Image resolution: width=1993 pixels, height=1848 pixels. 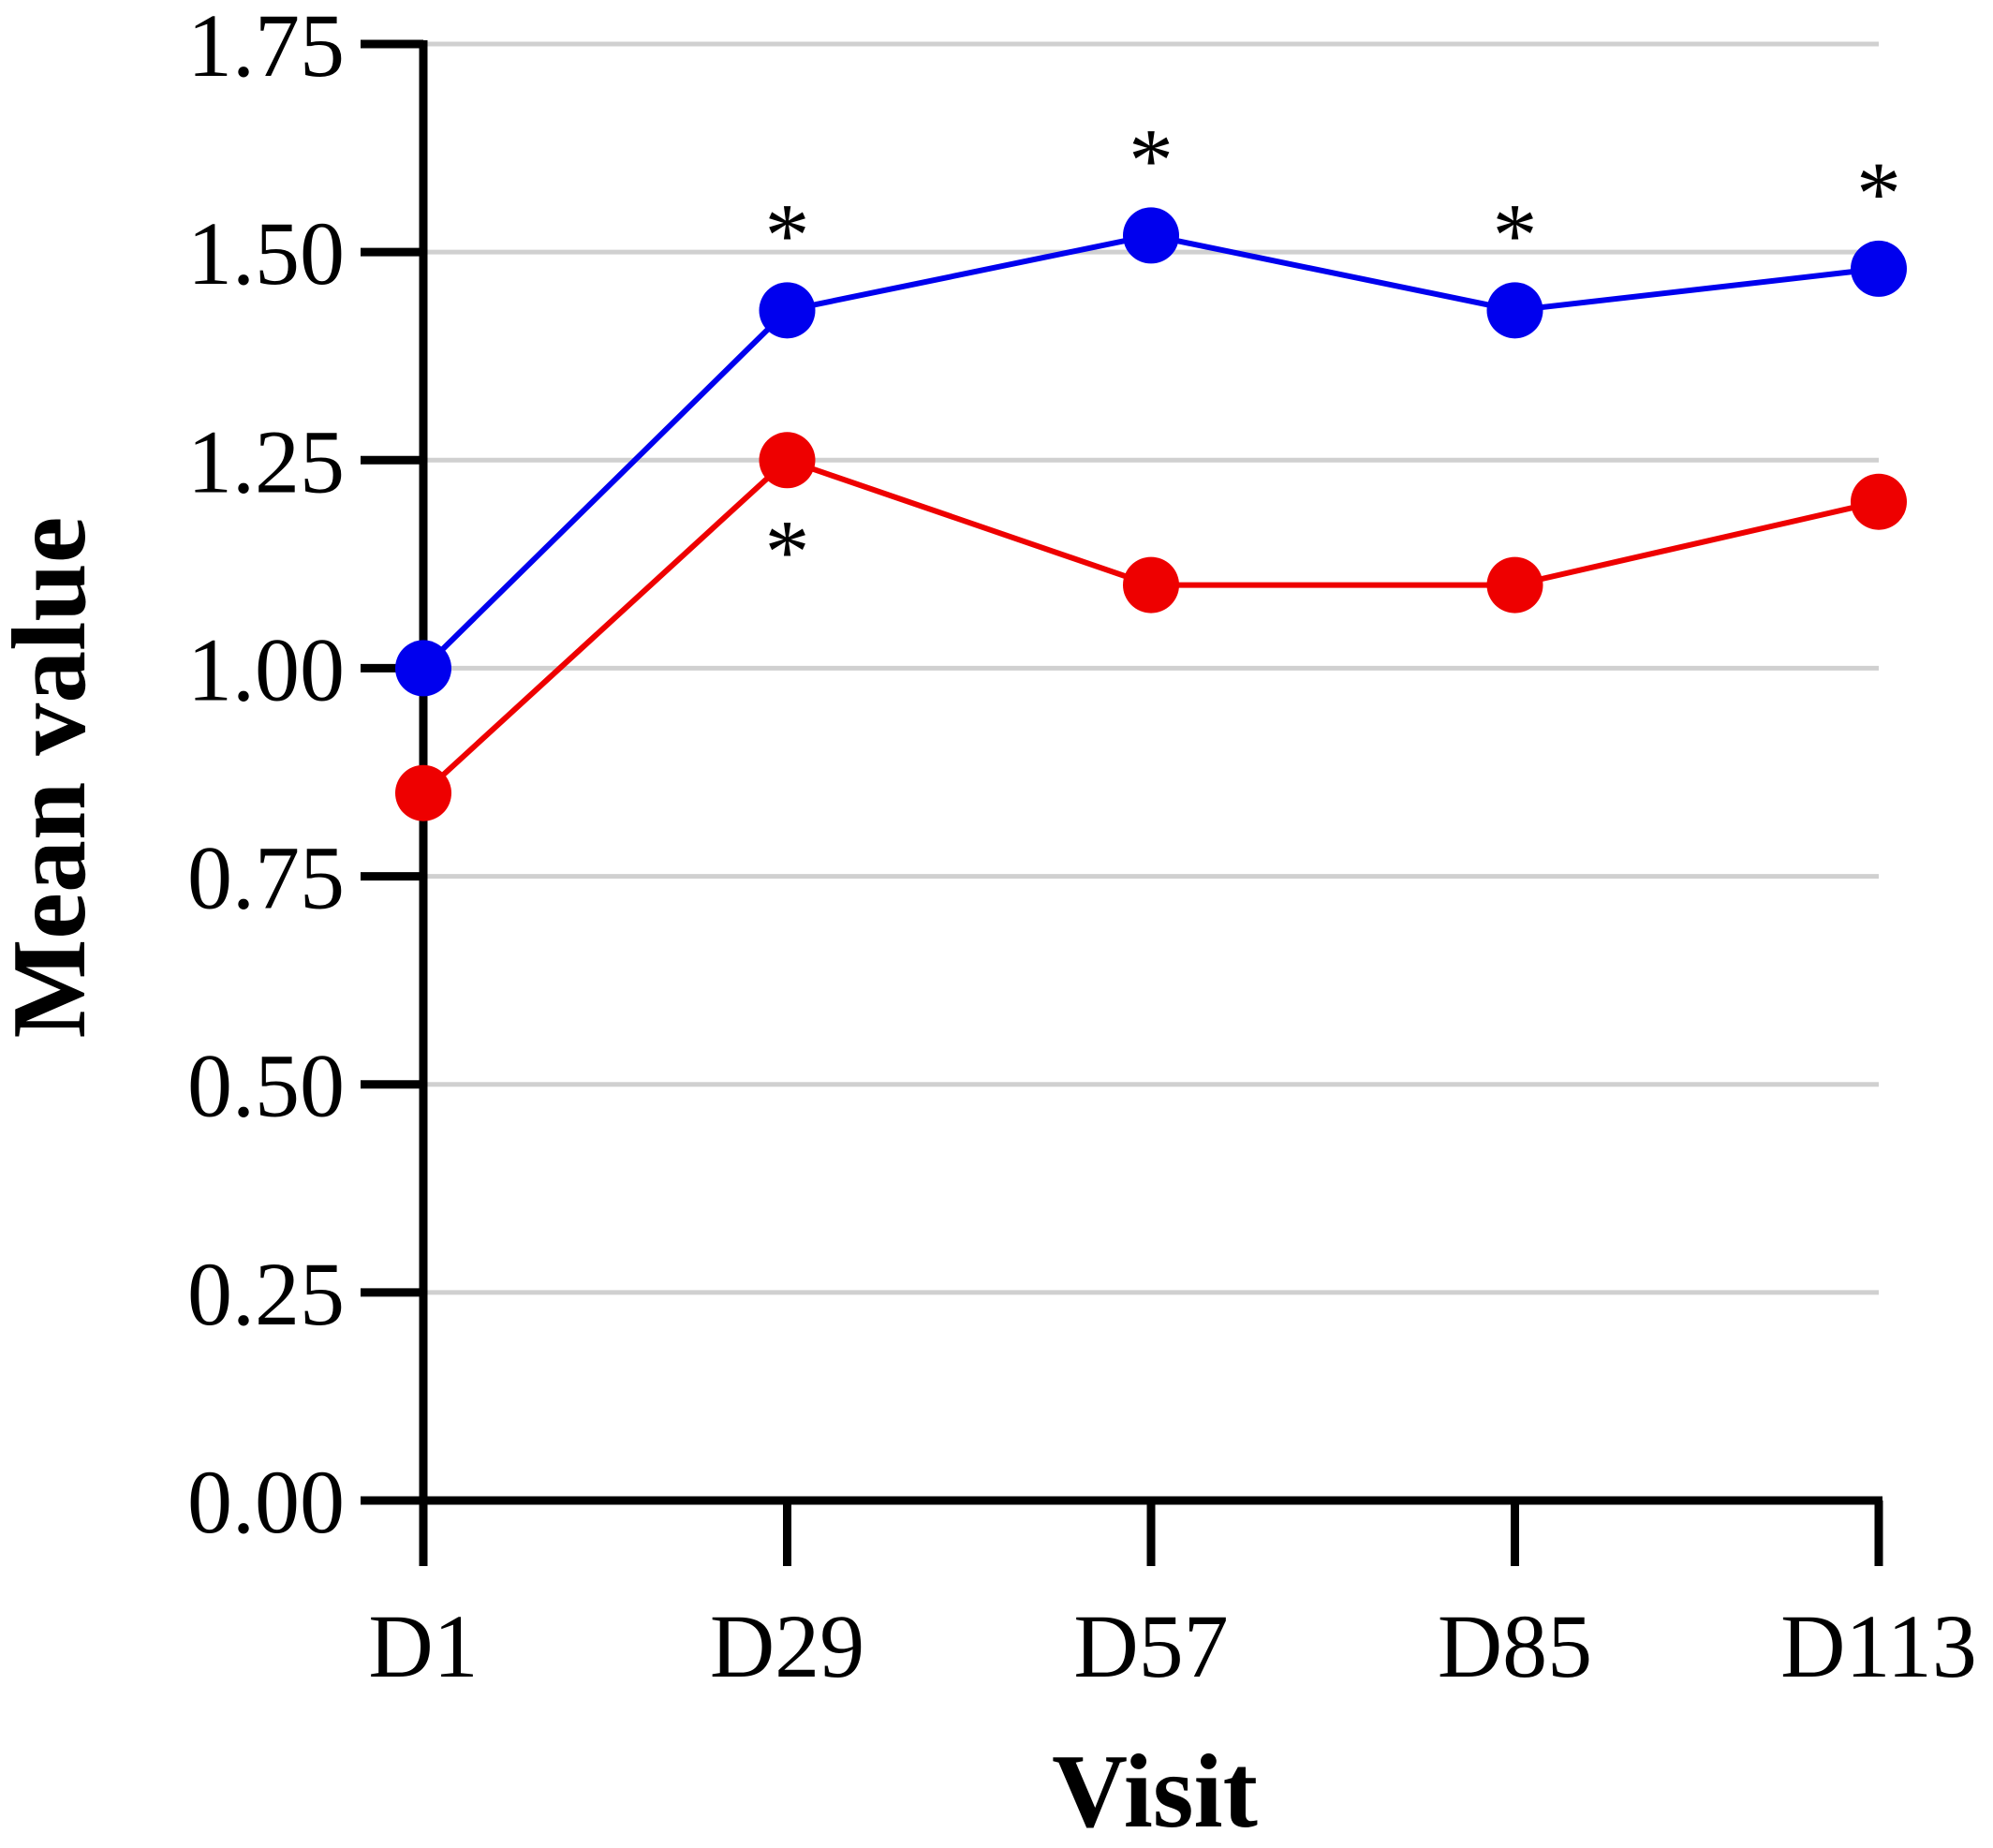 I want to click on y-axis-title: Mean value, so click(x=54, y=778).